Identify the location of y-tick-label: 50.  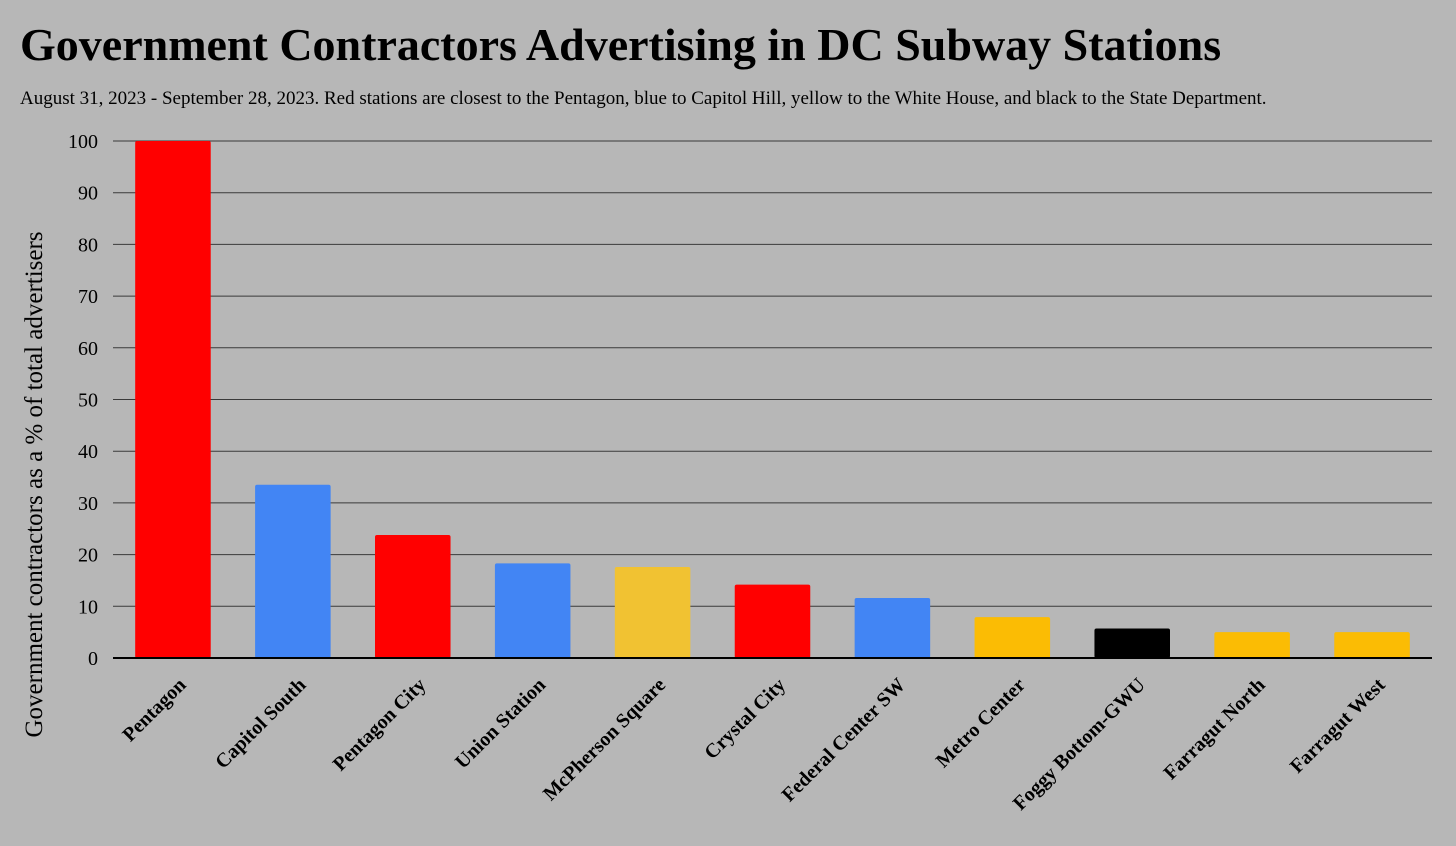
(88, 401).